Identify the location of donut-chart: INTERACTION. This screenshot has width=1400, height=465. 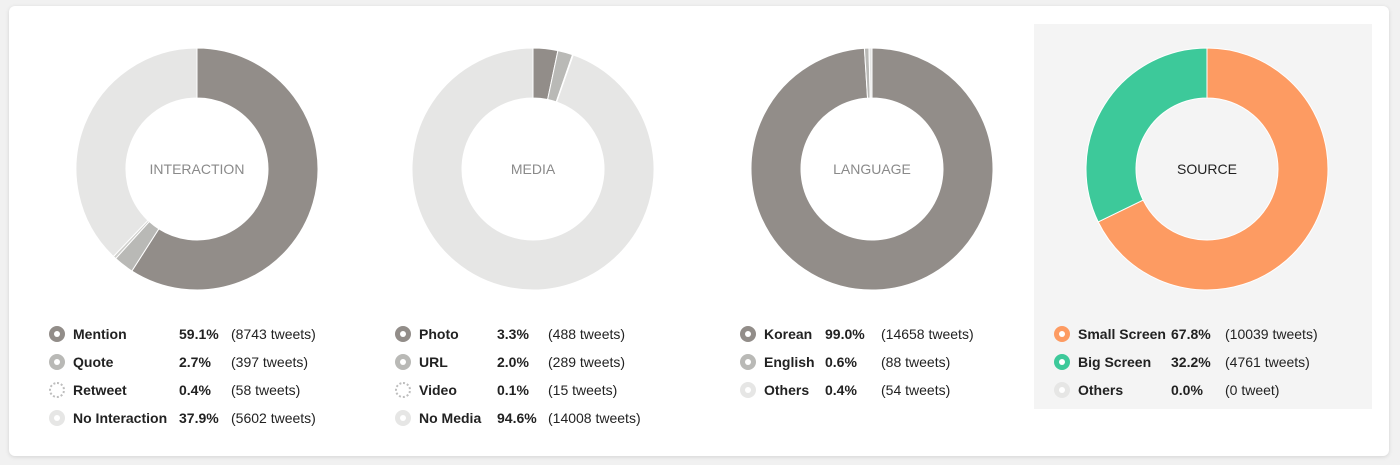
(197, 169).